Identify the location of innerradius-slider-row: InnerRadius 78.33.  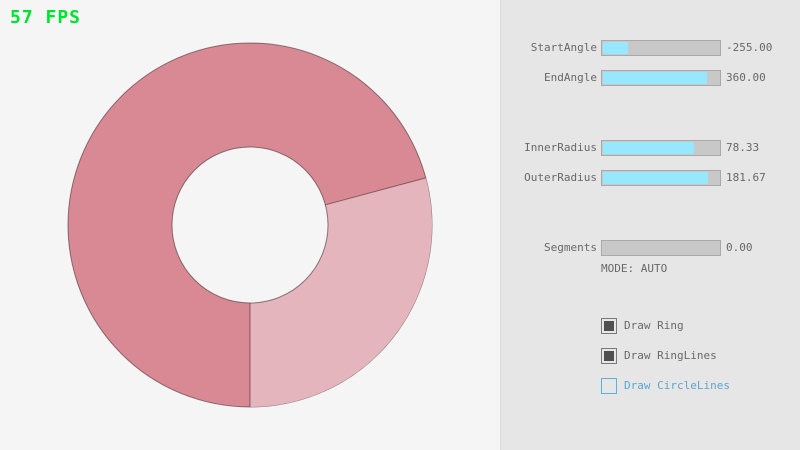
(650, 148).